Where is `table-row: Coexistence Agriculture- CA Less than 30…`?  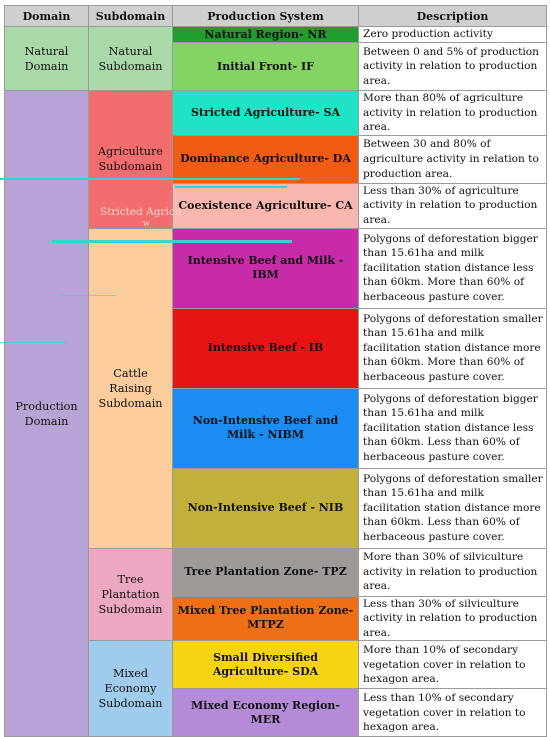 table-row: Coexistence Agriculture- CA Less than 30… is located at coordinates (276, 205).